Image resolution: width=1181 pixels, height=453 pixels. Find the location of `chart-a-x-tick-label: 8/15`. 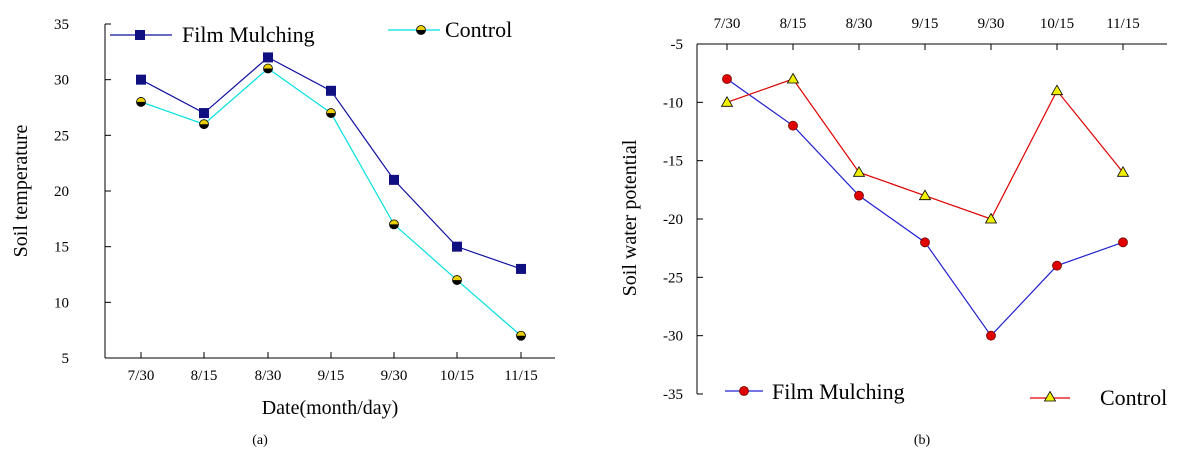

chart-a-x-tick-label: 8/15 is located at coordinates (204, 376).